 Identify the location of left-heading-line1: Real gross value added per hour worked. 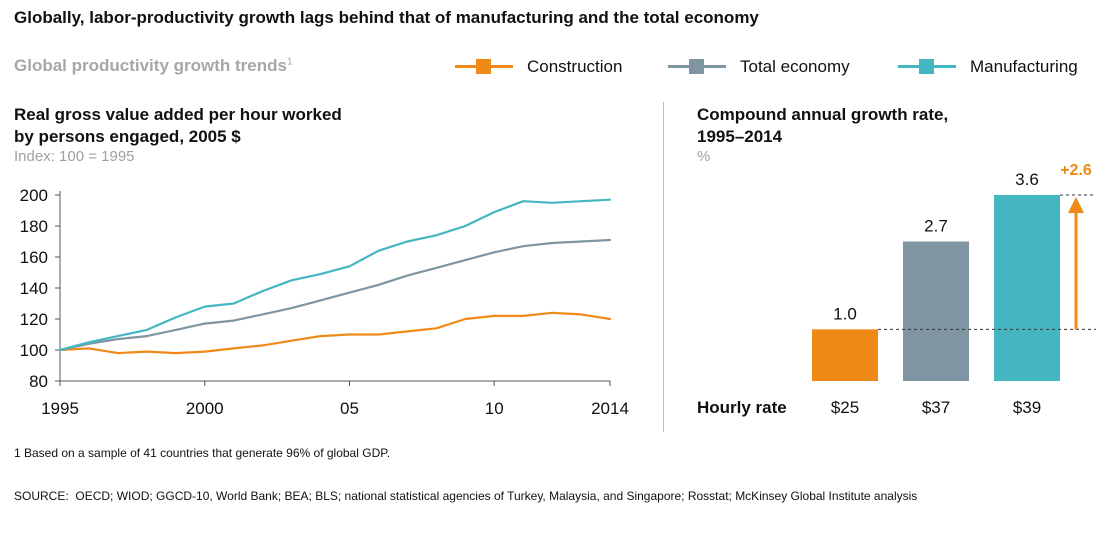
(178, 114).